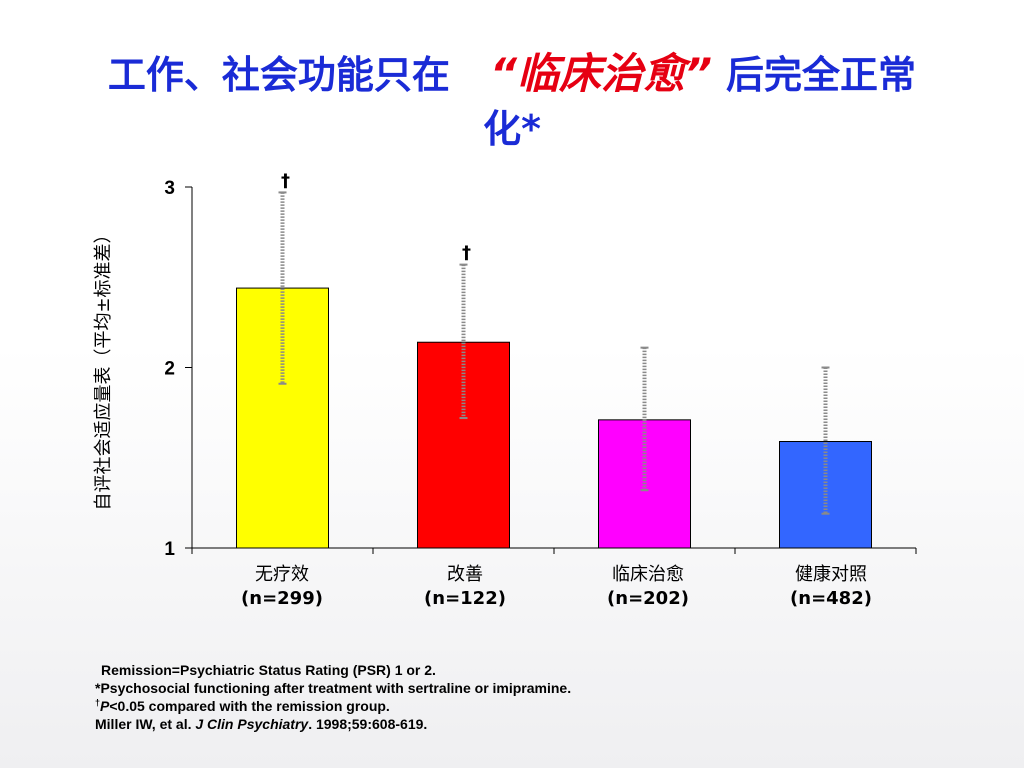 This screenshot has height=768, width=1024. What do you see at coordinates (169, 369) in the screenshot?
I see `y-tick-label: 2` at bounding box center [169, 369].